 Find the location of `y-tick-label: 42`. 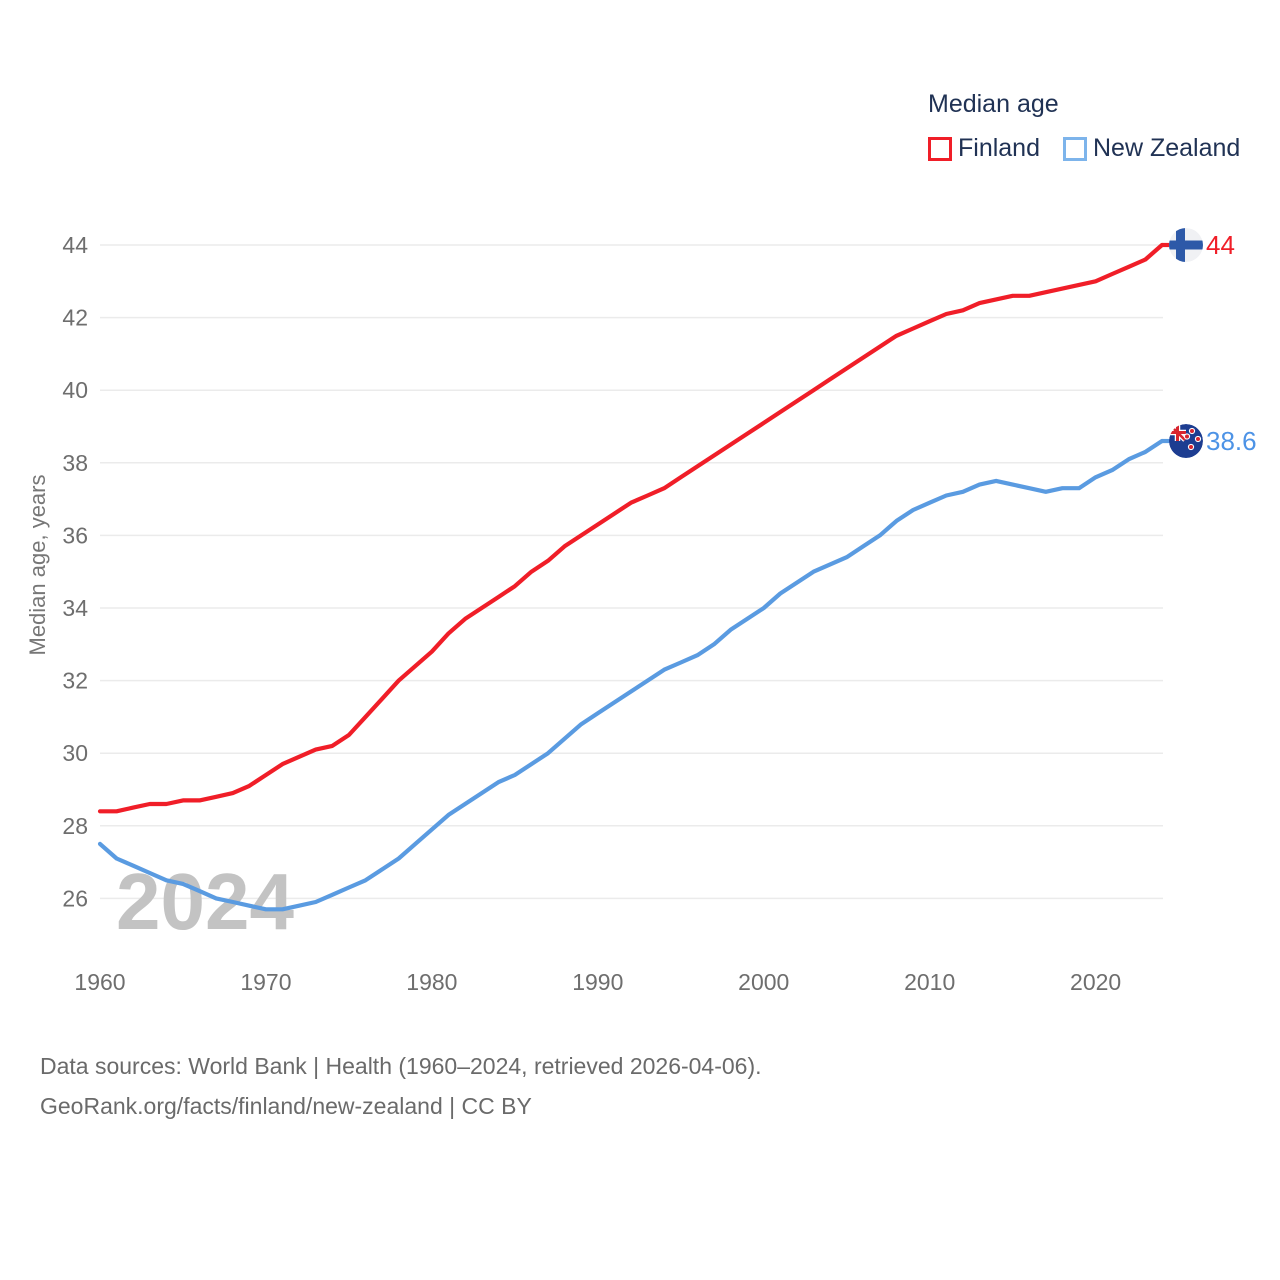

y-tick-label: 42 is located at coordinates (75, 318).